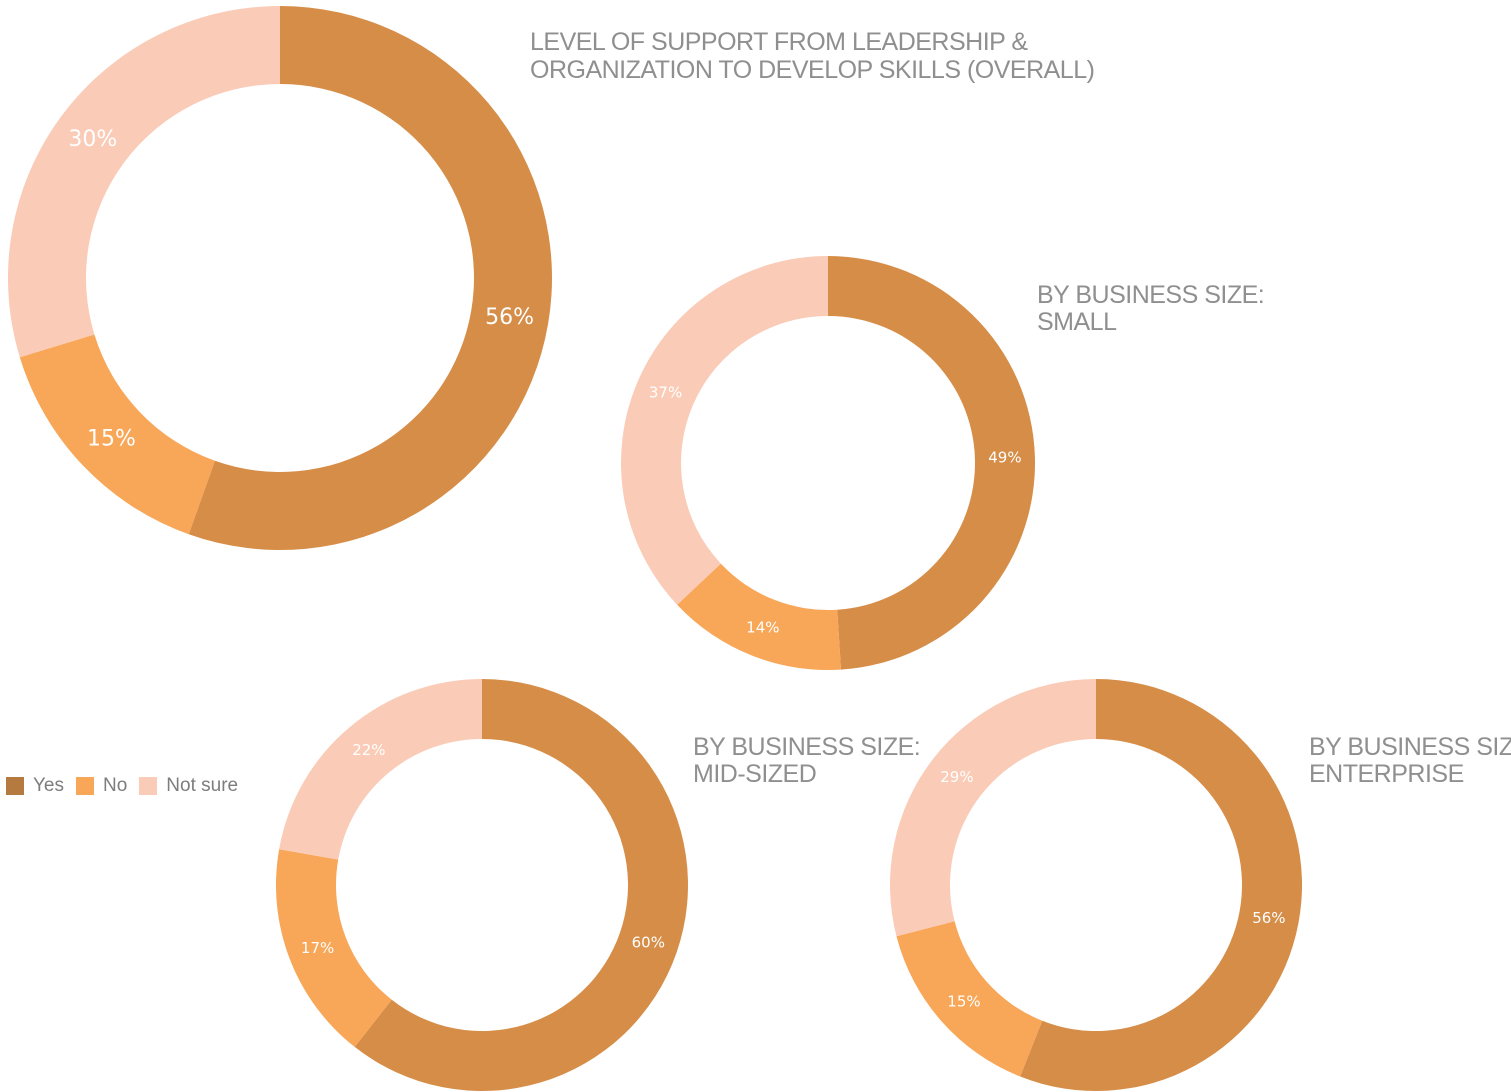 The height and width of the screenshot is (1092, 1511). What do you see at coordinates (665, 393) in the screenshot?
I see `chart-small-label-not-sure: 37%` at bounding box center [665, 393].